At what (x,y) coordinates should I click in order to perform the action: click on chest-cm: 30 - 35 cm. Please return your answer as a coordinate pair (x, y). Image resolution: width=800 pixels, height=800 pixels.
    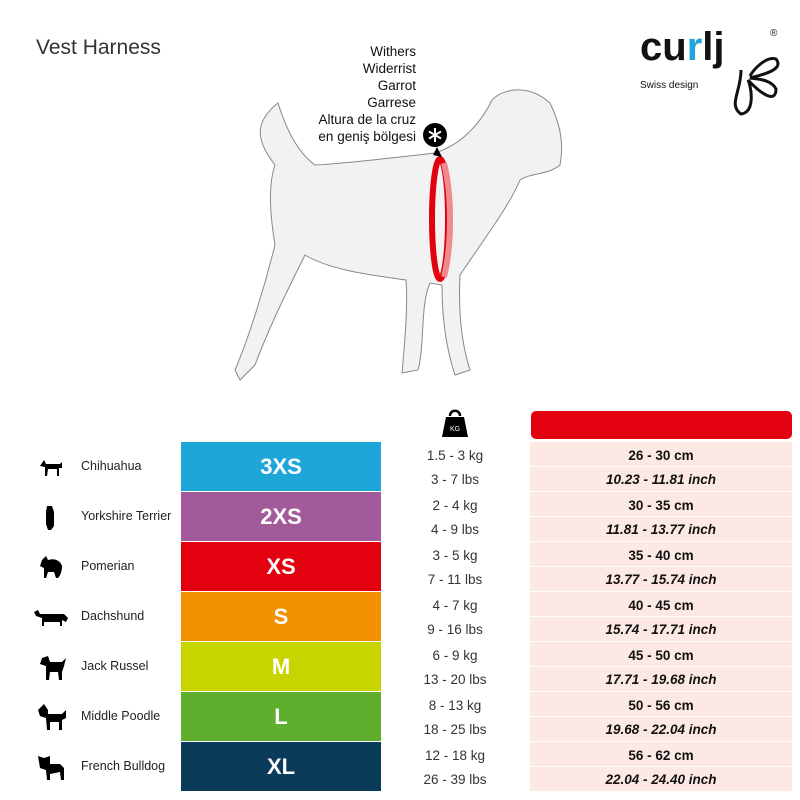
    Looking at the image, I should click on (661, 505).